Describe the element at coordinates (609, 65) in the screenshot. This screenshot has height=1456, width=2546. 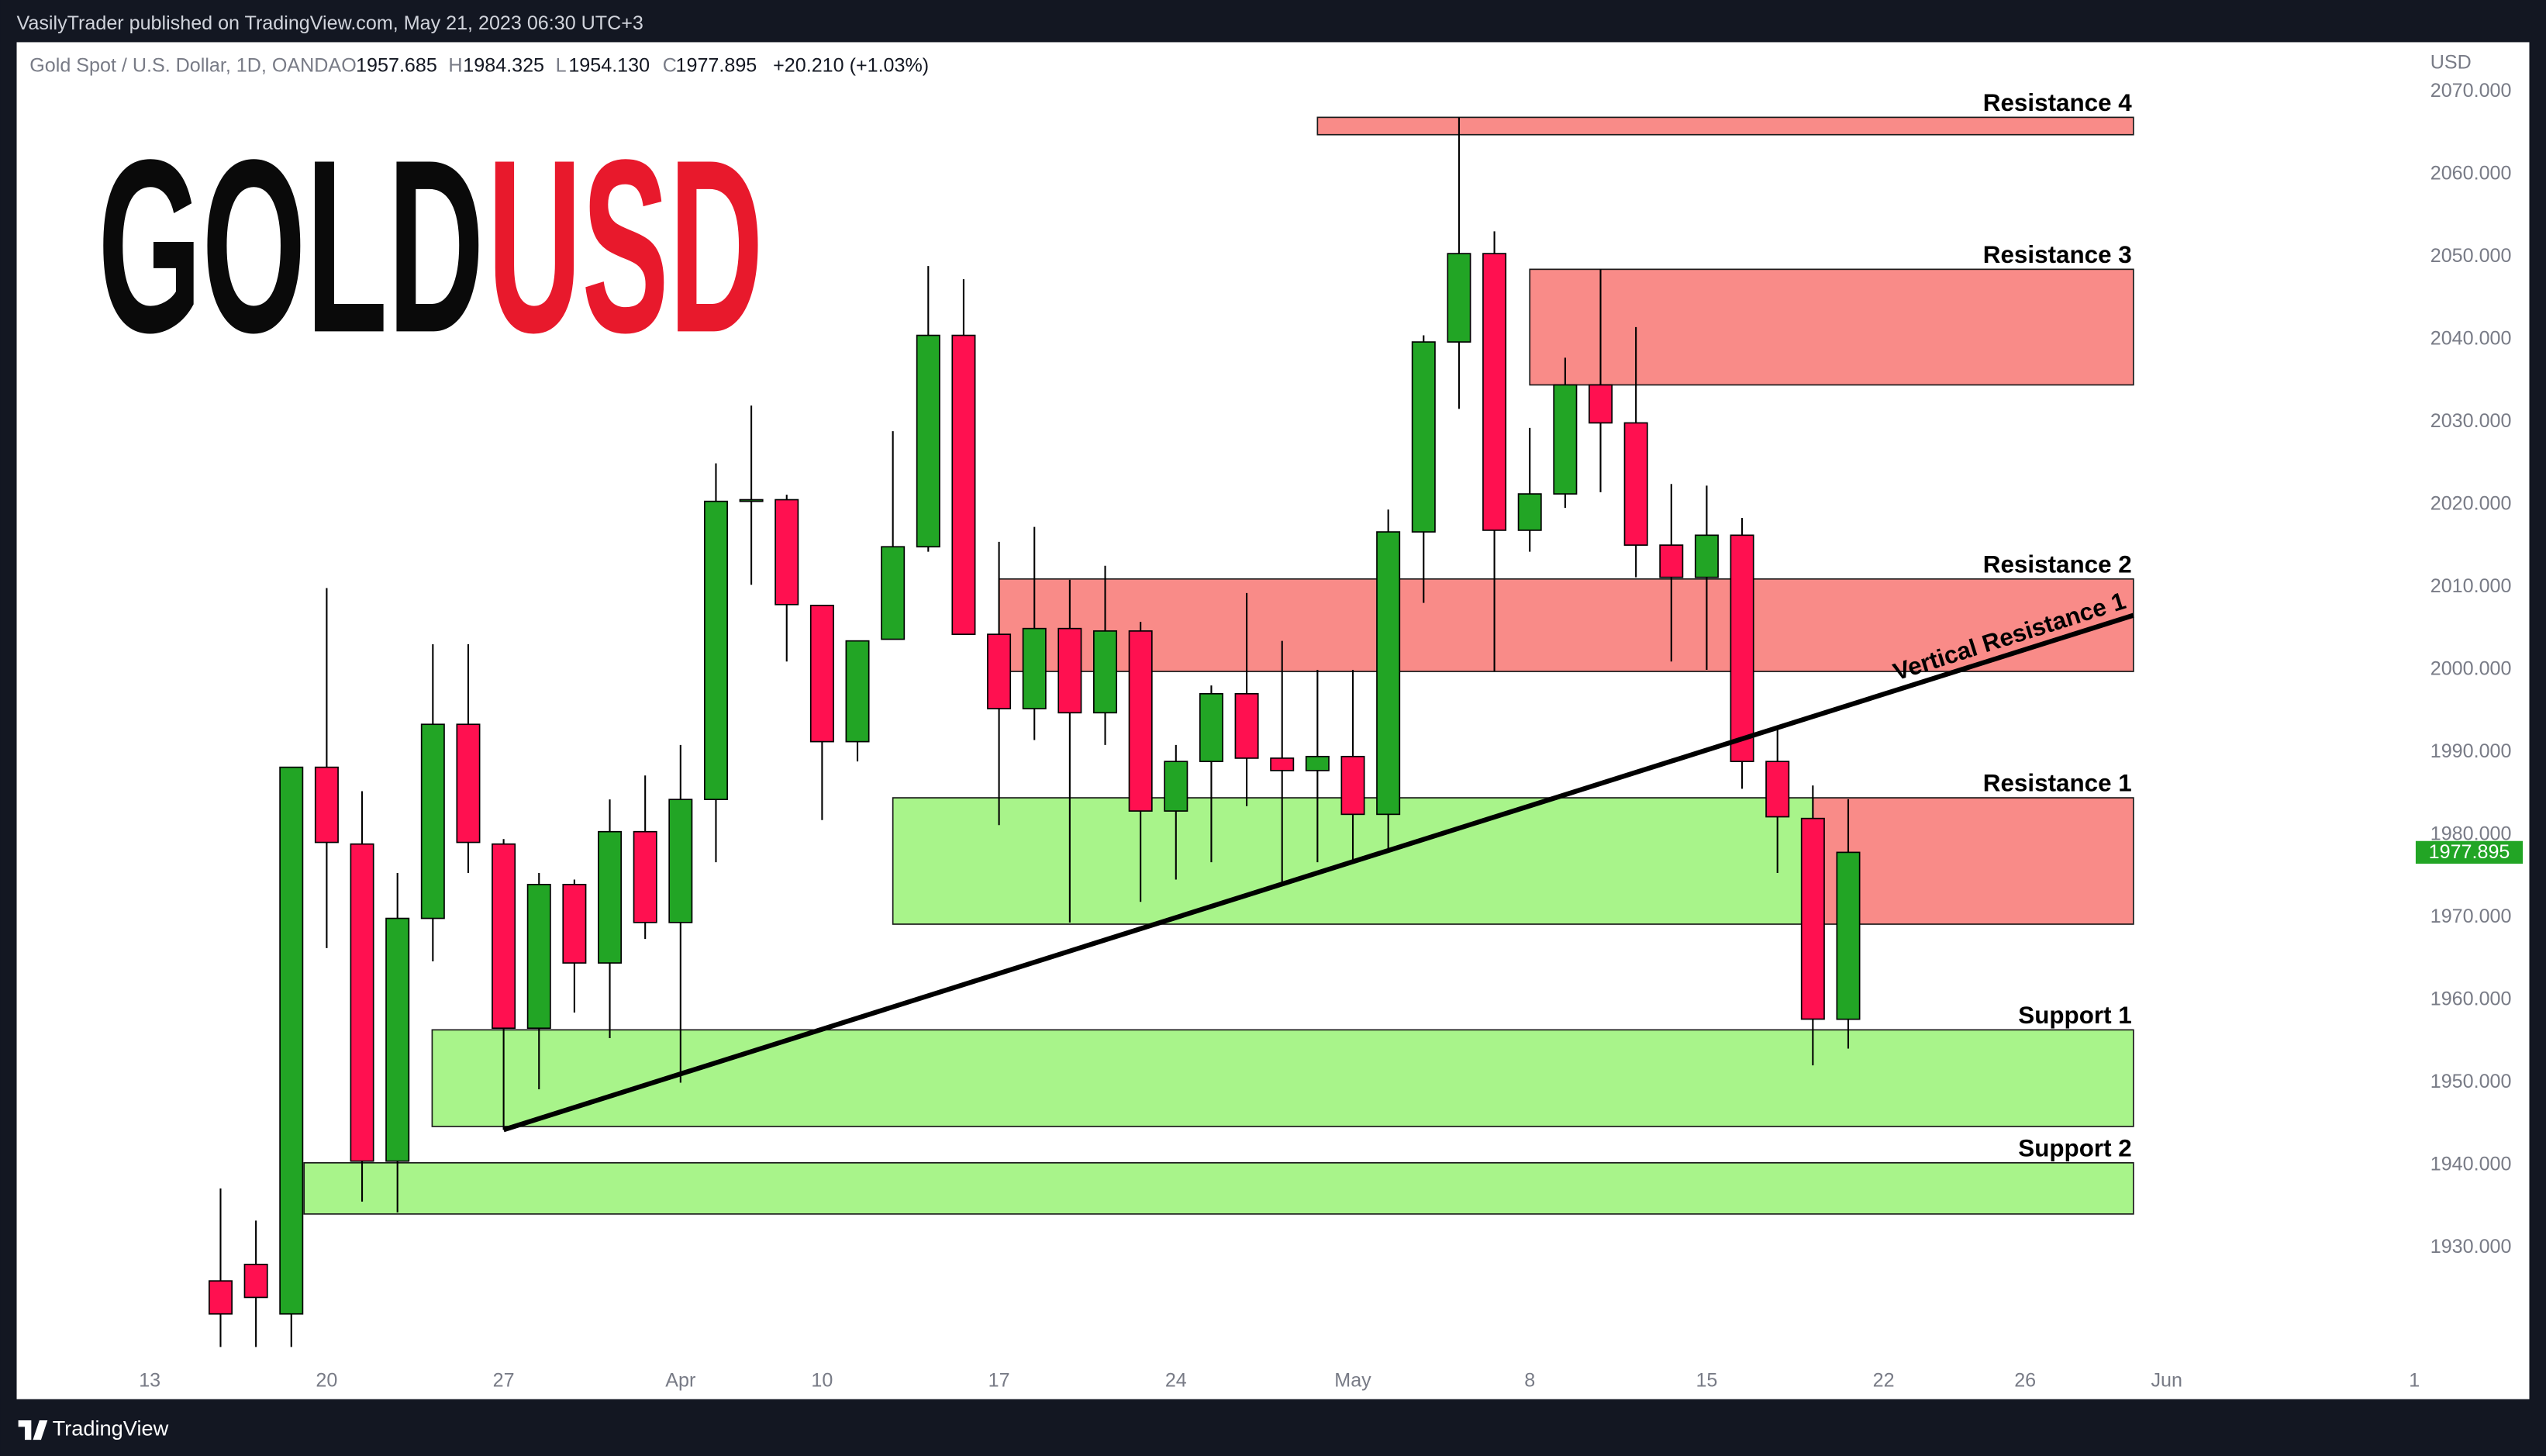
I see `ohlc-value: 1954.130` at that location.